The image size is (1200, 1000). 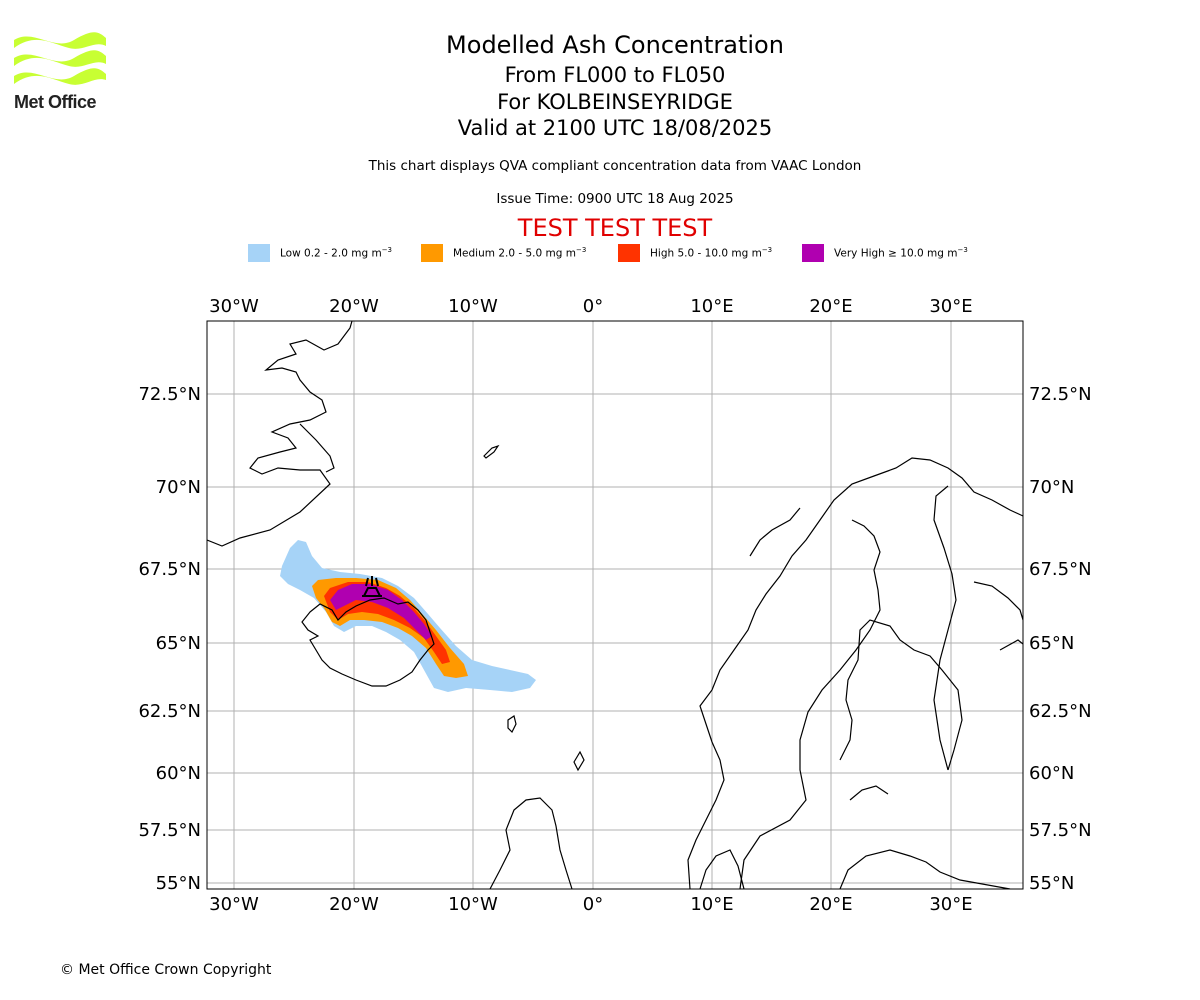 I want to click on lon-labels-top: 30°W 20°W 10°W 0° 10°E 20°E 30°E, so click(x=590, y=306).